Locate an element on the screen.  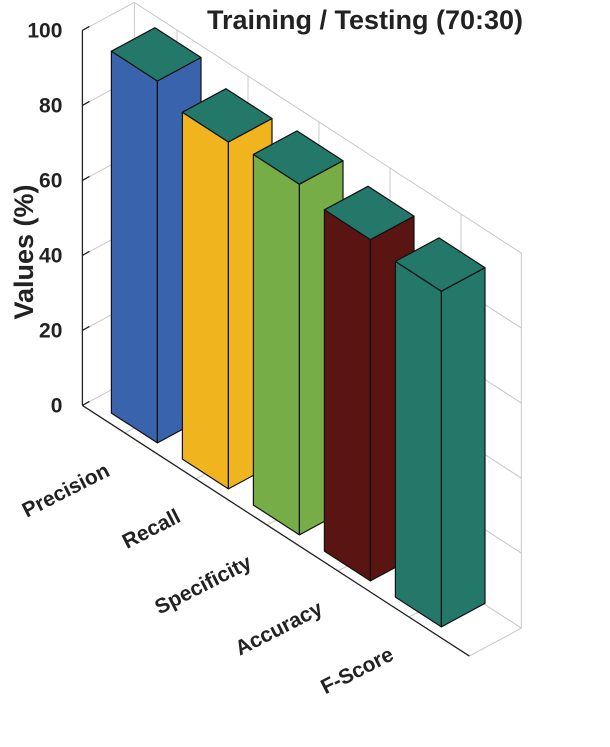
x-tick-label: Recall is located at coordinates (152, 529).